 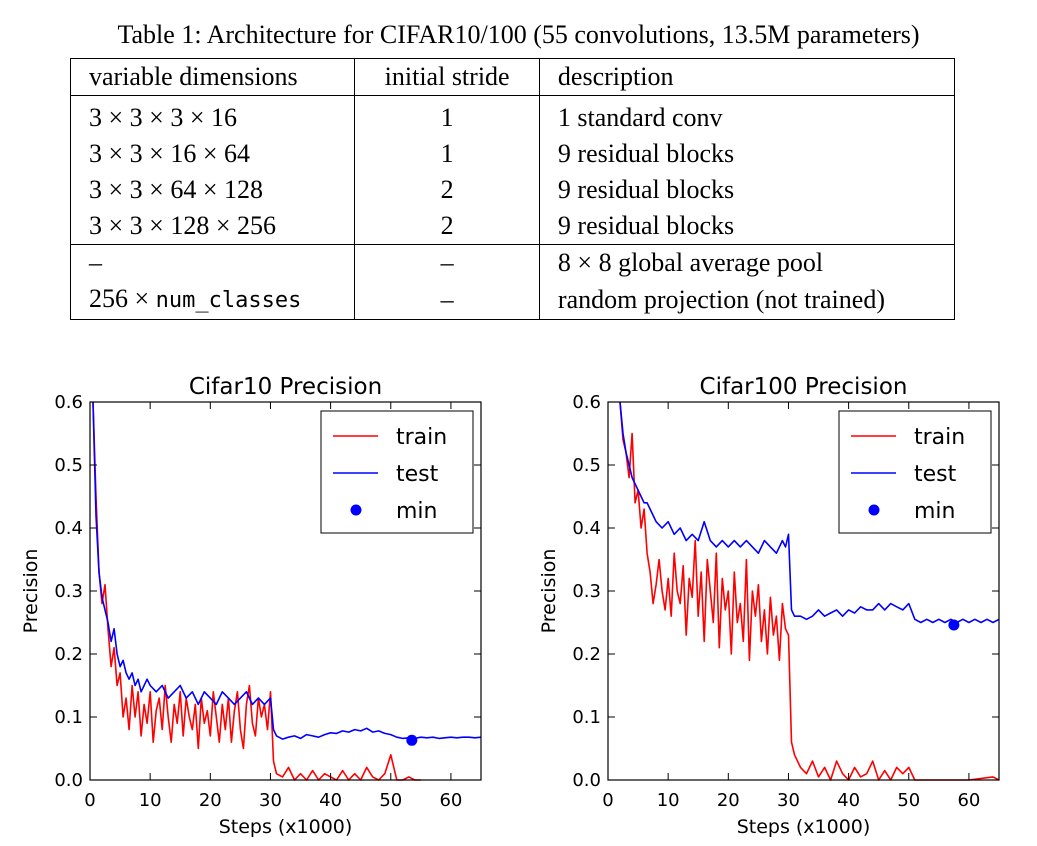 I want to click on cifar100-y-tick-label: 0.4, so click(x=586, y=528).